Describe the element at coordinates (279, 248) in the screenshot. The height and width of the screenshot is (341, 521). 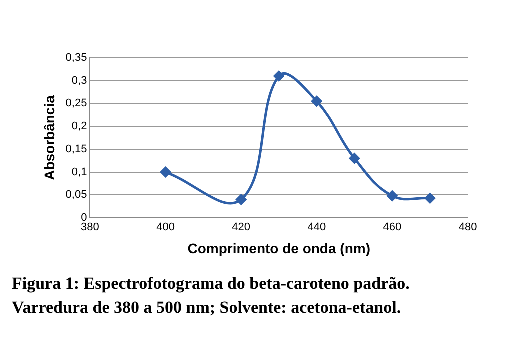
I see `x-axis-title: Comprimento de onda (nm)` at that location.